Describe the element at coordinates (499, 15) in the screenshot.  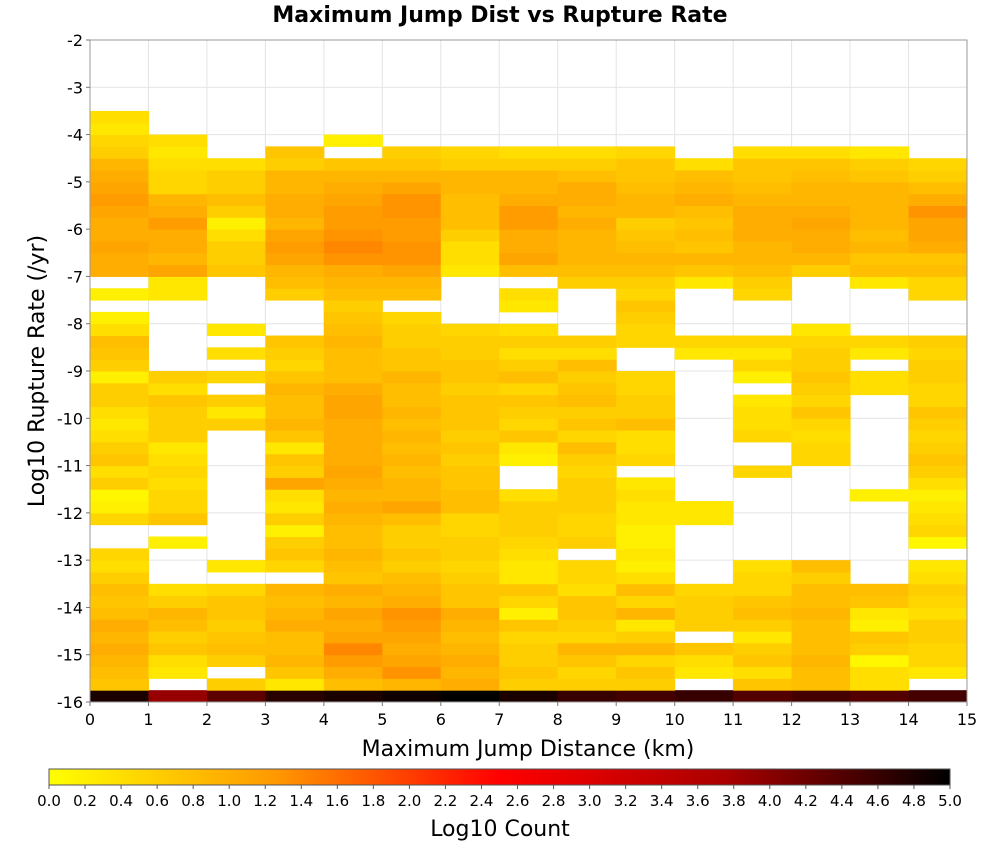
I see `chart-title: Maximum Jump Dist vs Rupture Rate` at that location.